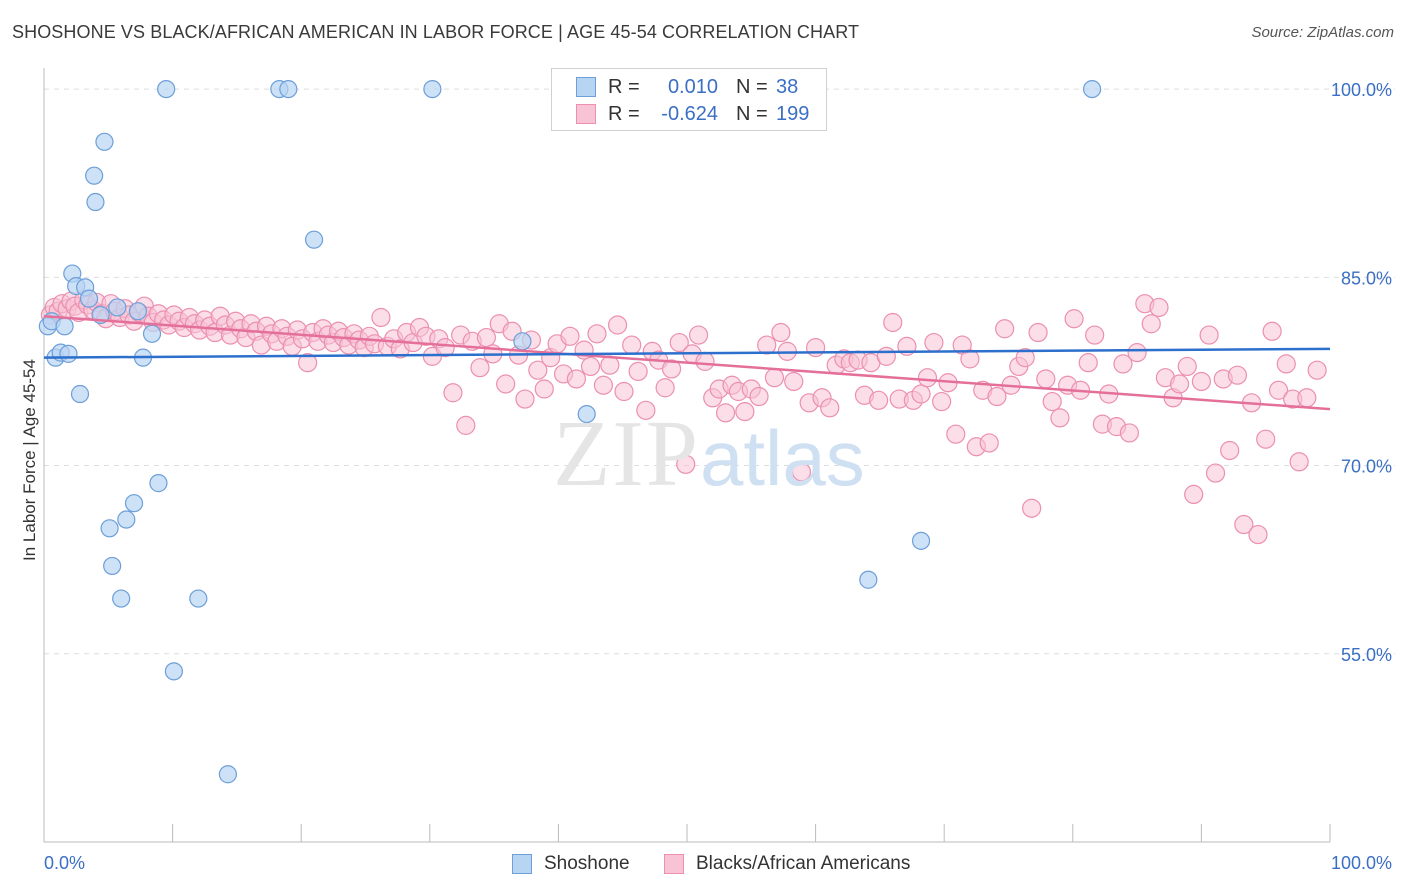 The image size is (1406, 892). Describe the element at coordinates (587, 863) in the screenshot. I see `shoshone-legend-label: Shoshone` at that location.